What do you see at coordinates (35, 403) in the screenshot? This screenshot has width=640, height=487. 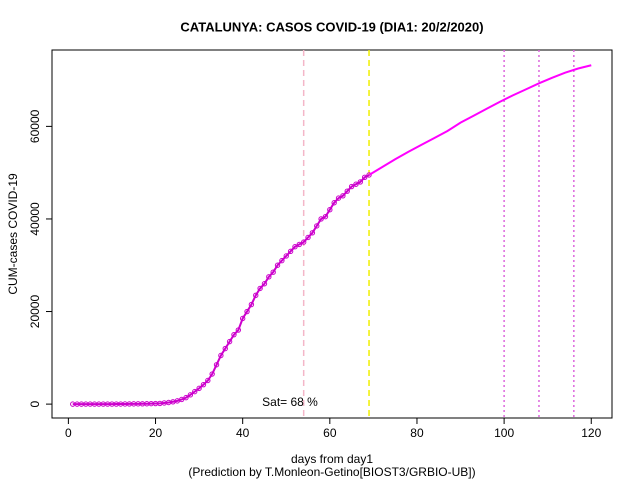 I see `y-tick-label: 0` at bounding box center [35, 403].